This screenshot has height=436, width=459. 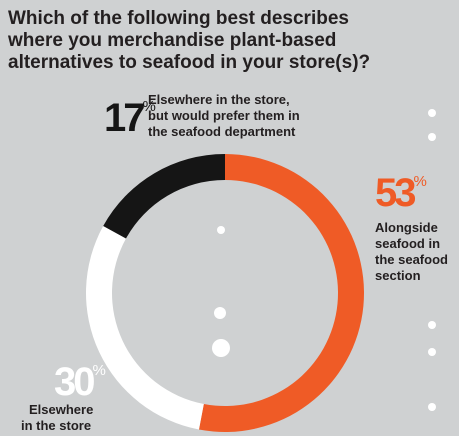 I want to click on chart-title-line: Which of the following best describes, so click(x=178, y=18).